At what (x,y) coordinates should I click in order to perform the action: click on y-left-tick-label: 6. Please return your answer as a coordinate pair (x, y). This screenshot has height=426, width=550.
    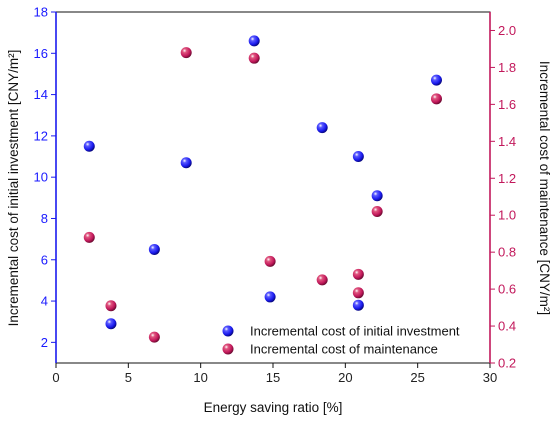
    Looking at the image, I should click on (44, 259).